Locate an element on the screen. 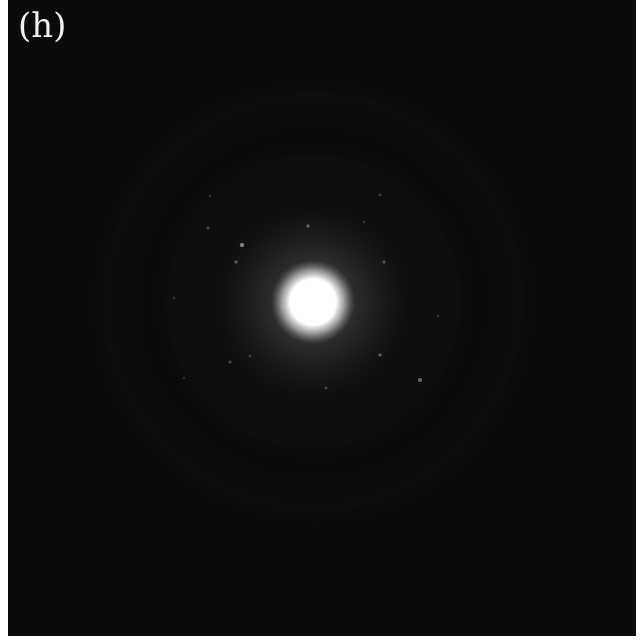  panel-label: (h) is located at coordinates (42, 26).